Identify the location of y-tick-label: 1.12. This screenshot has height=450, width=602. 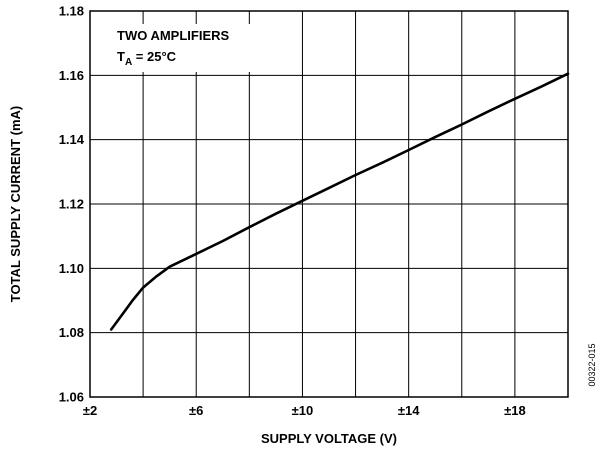
(71, 204).